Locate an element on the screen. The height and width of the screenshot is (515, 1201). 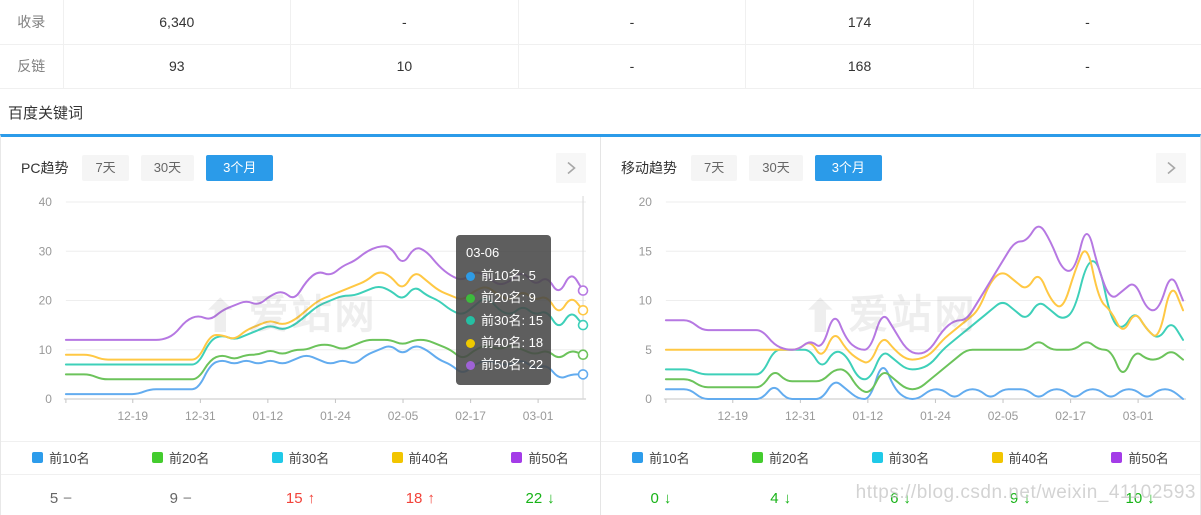
summary-top40: 9 ↓ is located at coordinates (1020, 491).